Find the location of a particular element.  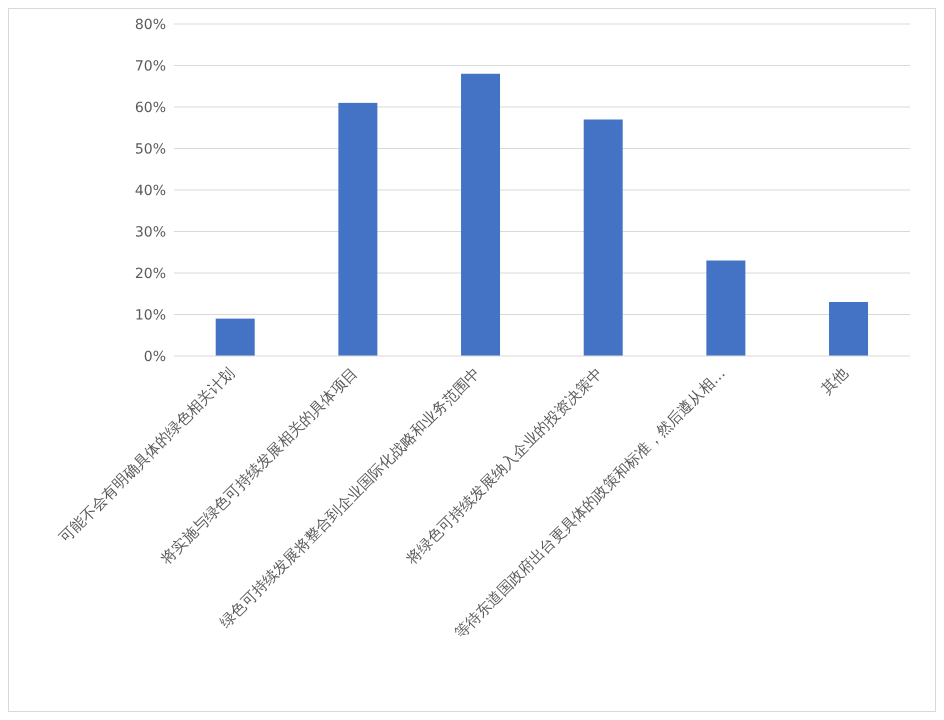

y-tick-label: 70% is located at coordinates (150, 66).